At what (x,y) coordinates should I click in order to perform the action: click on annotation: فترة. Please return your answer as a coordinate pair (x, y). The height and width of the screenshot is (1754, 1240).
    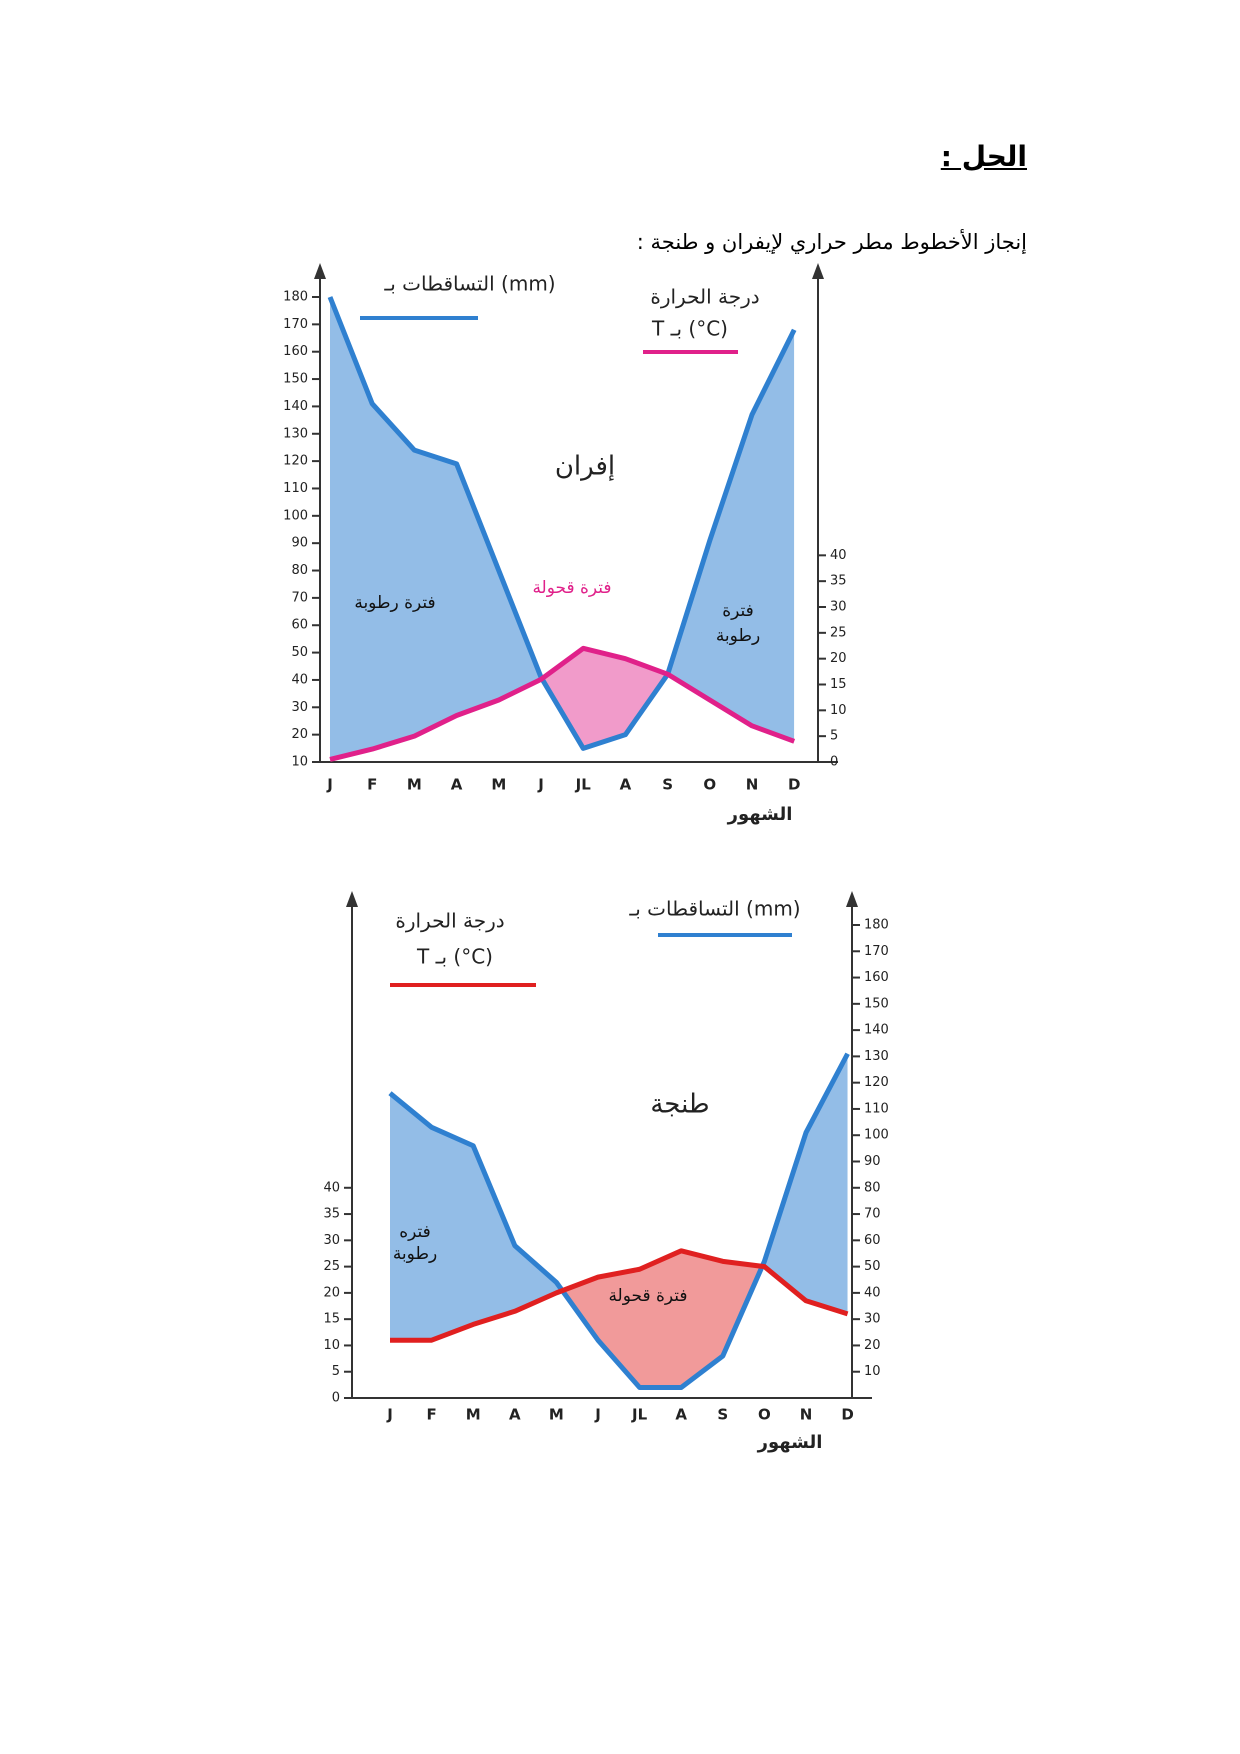
    Looking at the image, I should click on (738, 611).